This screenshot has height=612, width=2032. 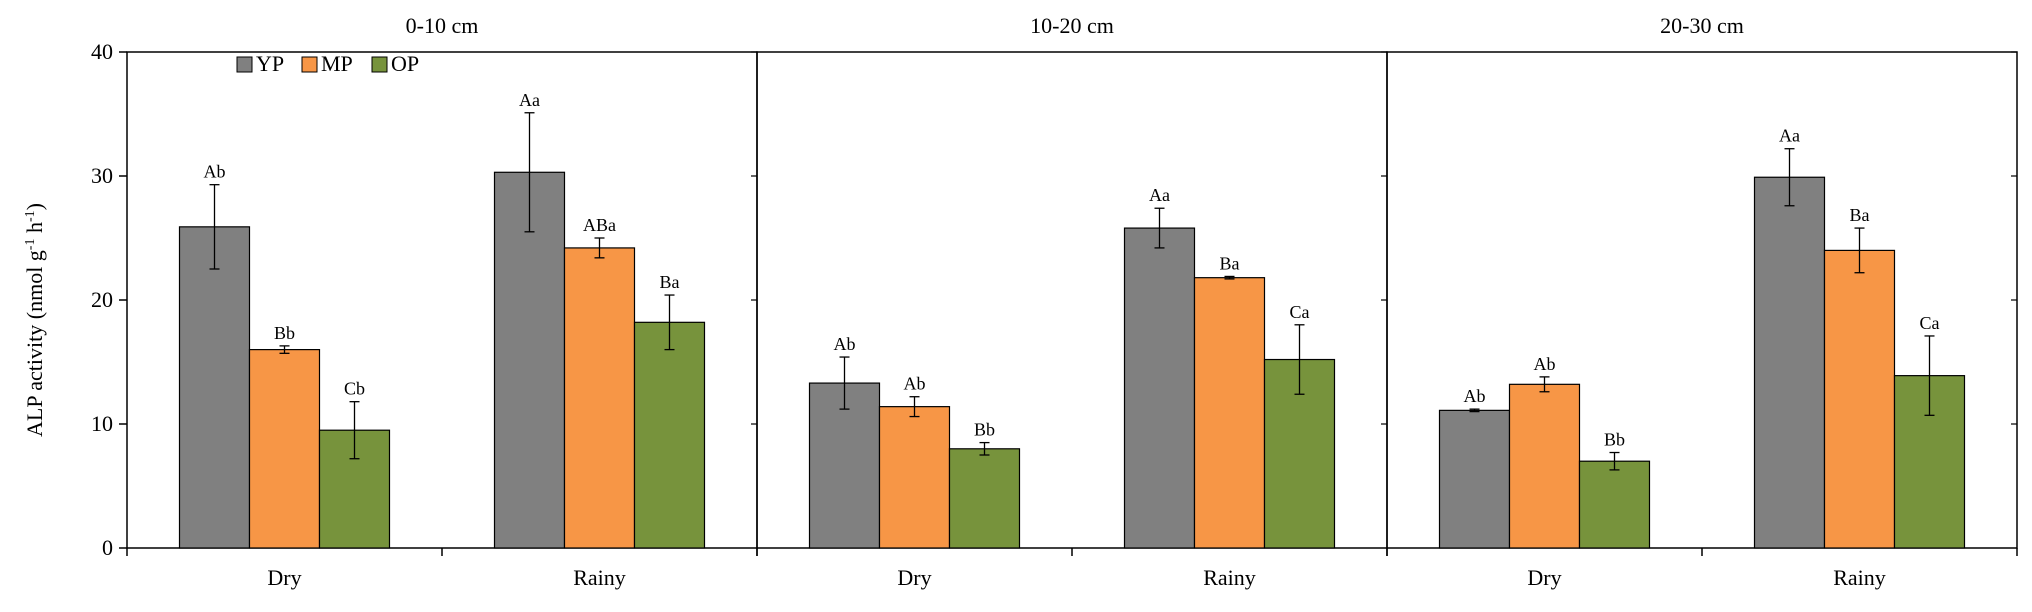 What do you see at coordinates (102, 51) in the screenshot?
I see `y-tick-label: 40` at bounding box center [102, 51].